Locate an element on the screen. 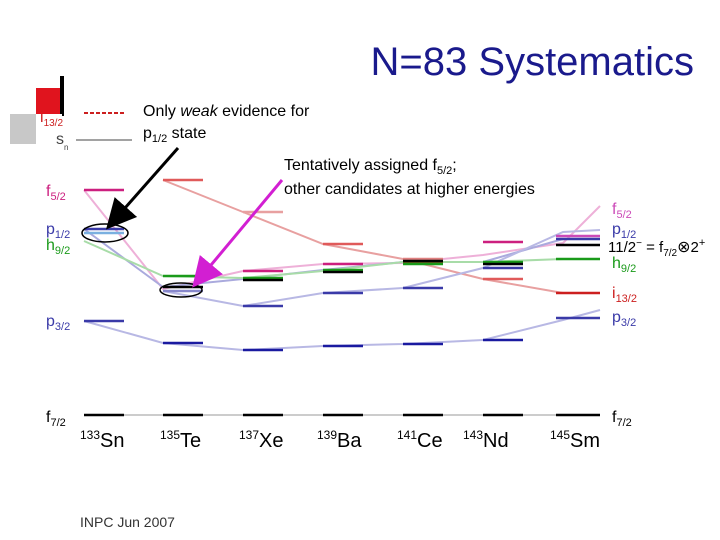 Image resolution: width=720 pixels, height=540 pixels. f52-note: Tentatively assigned f5/2; is located at coordinates (370, 167).